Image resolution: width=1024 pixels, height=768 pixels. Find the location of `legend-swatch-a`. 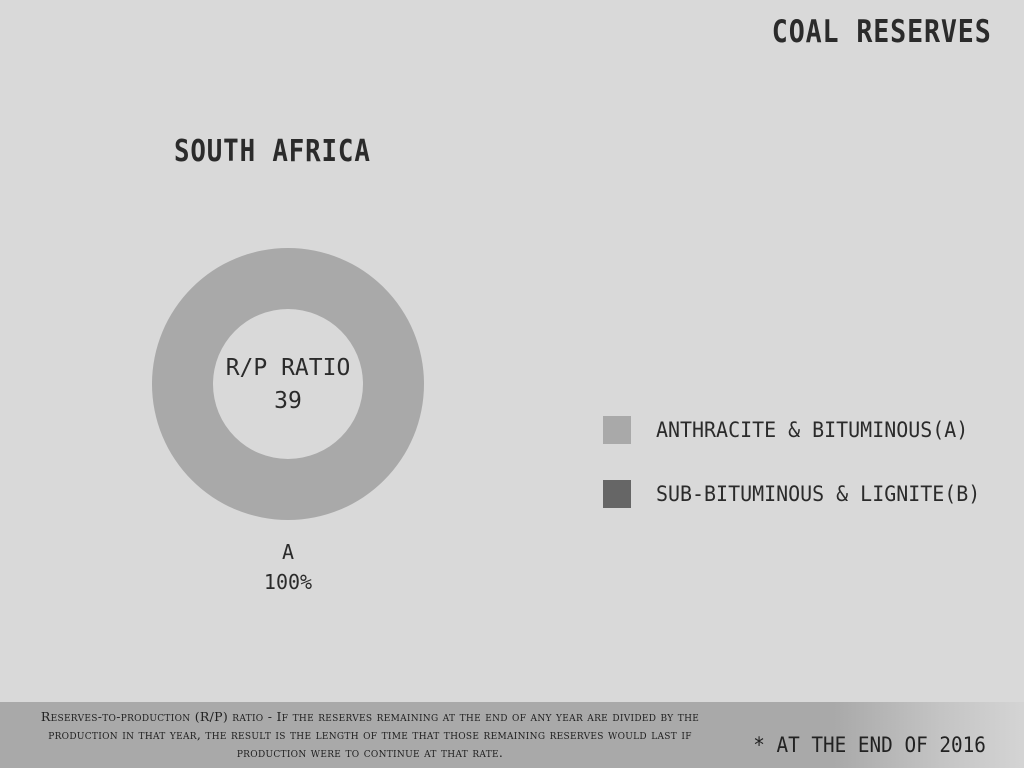

legend-swatch-a is located at coordinates (617, 430).